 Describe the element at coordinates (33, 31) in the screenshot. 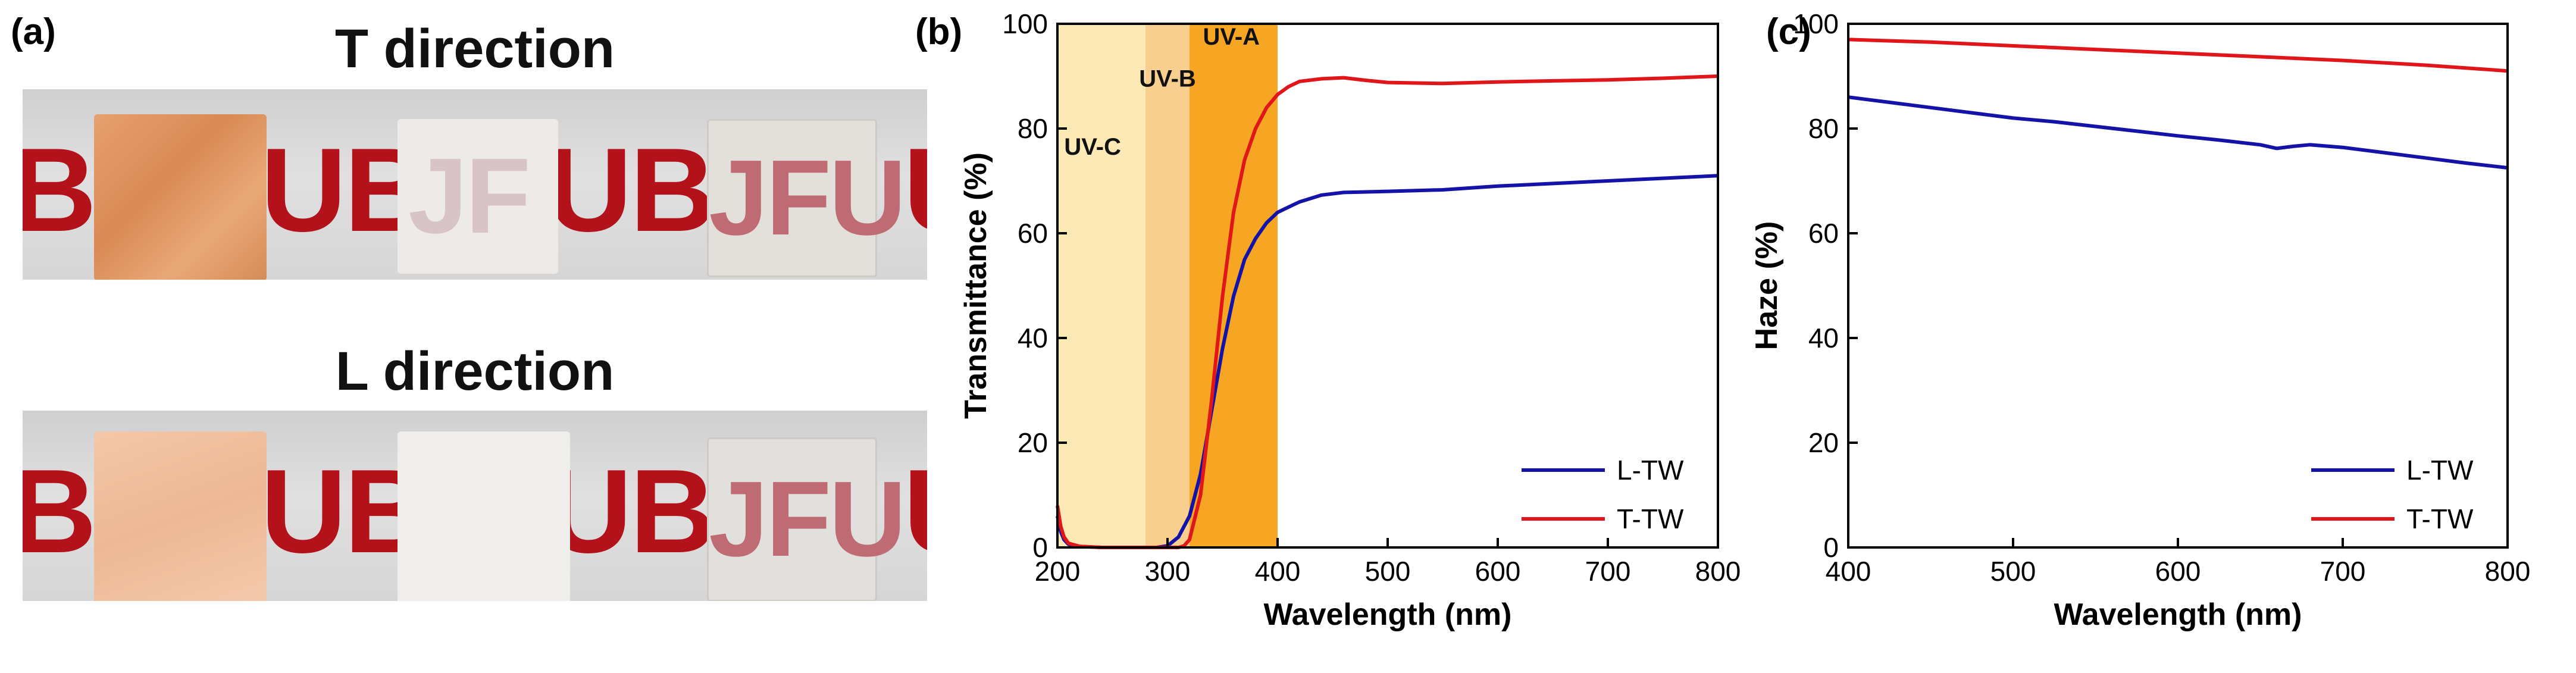

I see `panel-a-label: (a)` at that location.